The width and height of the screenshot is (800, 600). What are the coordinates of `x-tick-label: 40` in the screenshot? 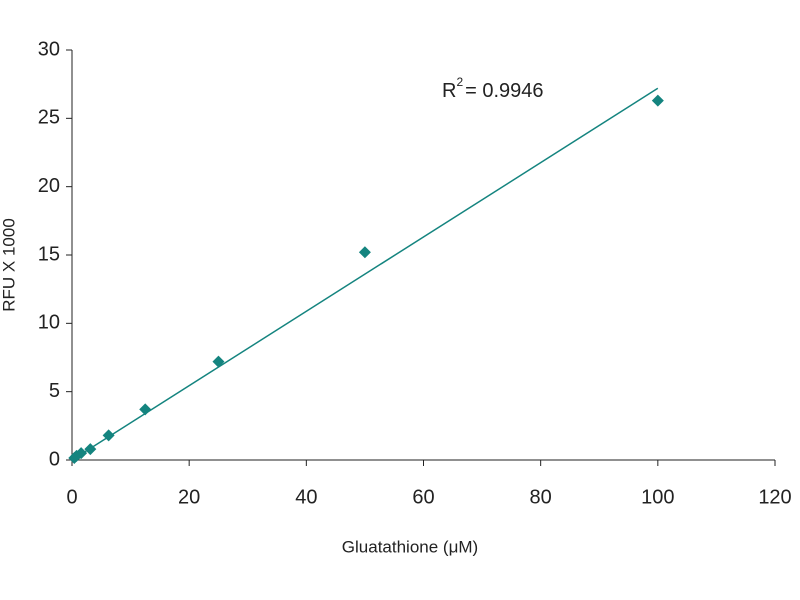 It's located at (306, 497).